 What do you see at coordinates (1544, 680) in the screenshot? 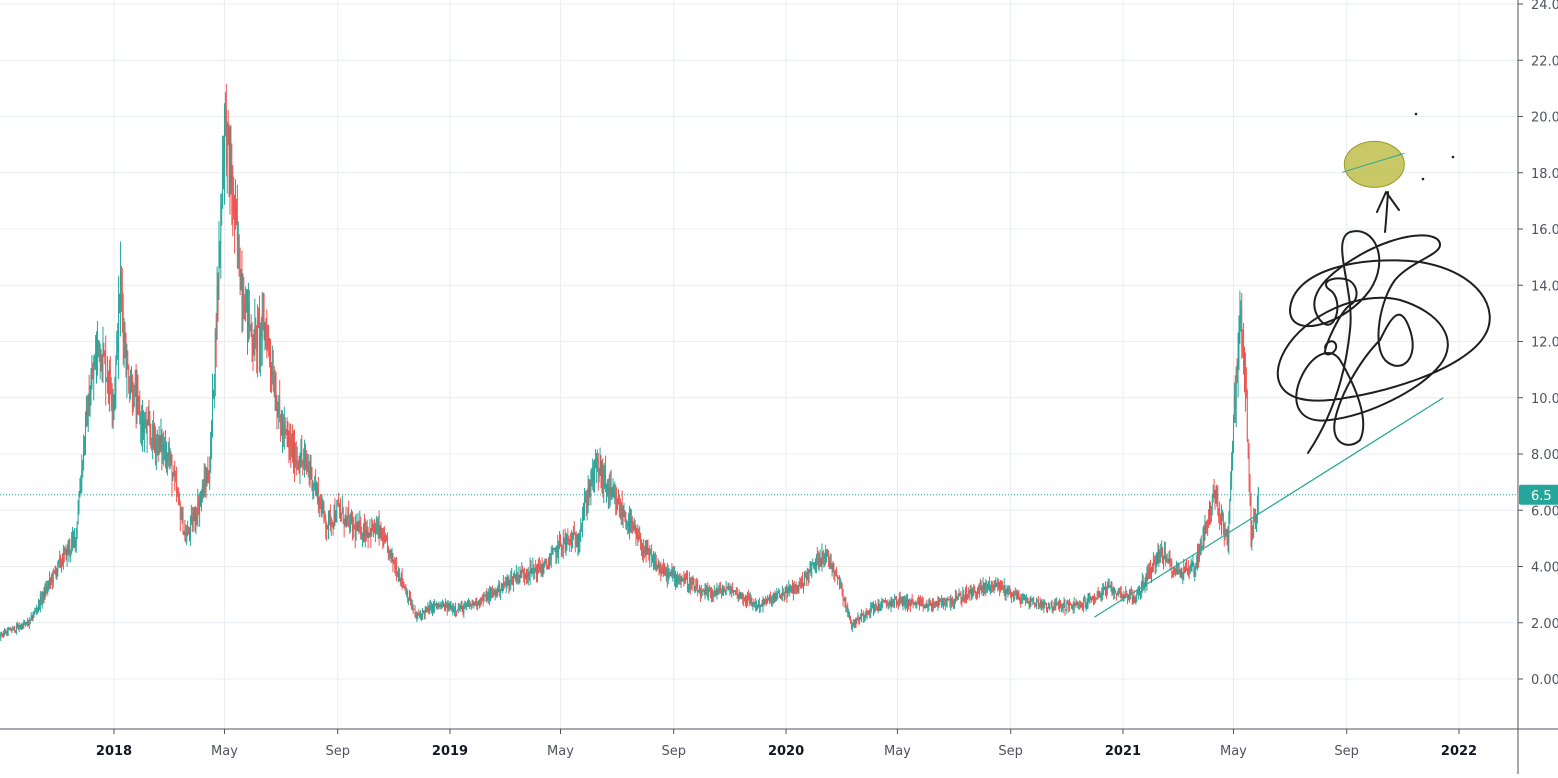
I see `y-tick-label: 0.00` at bounding box center [1544, 680].